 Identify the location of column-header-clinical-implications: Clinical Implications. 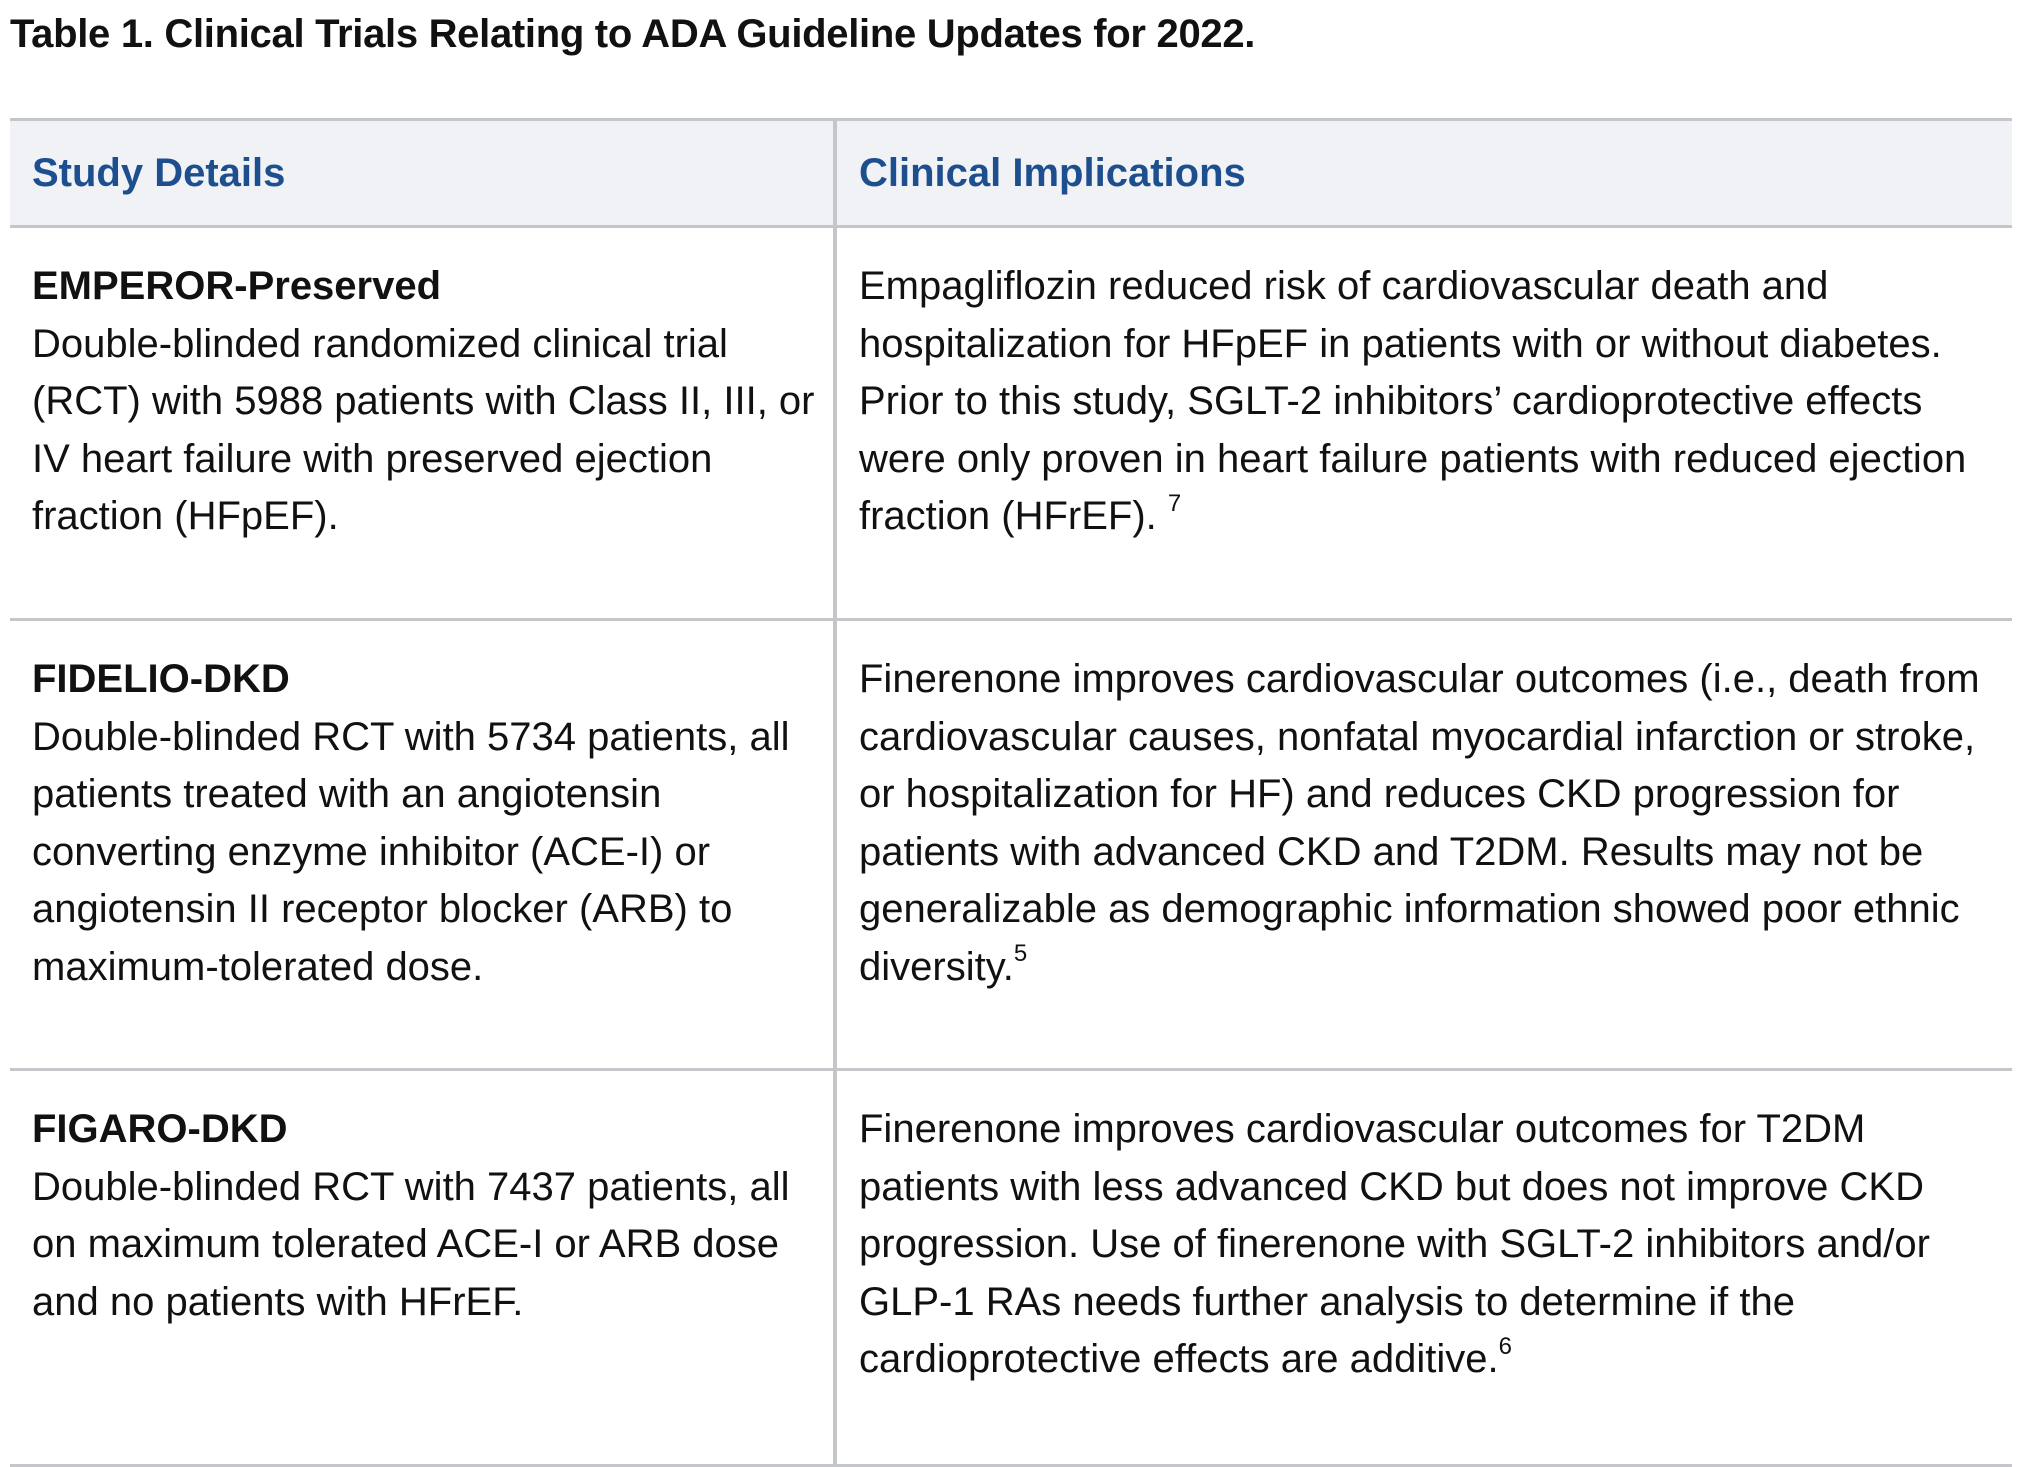
(1422, 173).